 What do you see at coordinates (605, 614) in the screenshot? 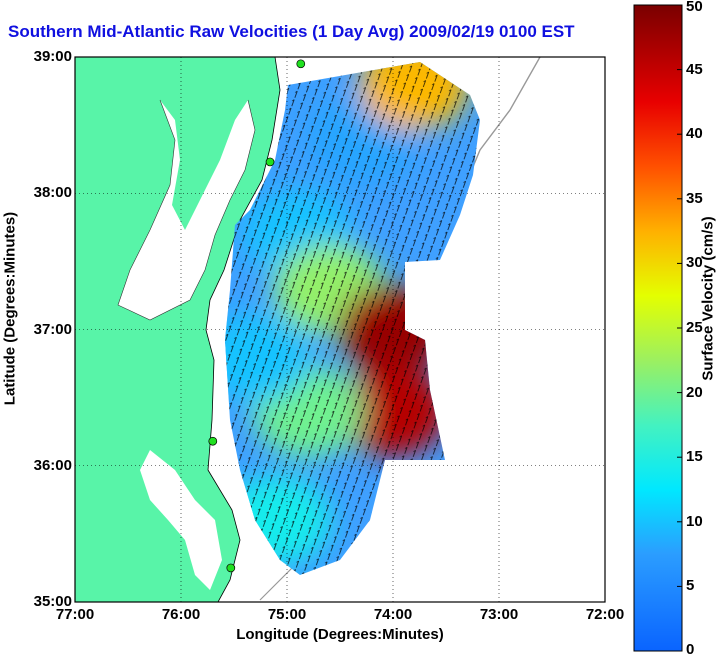
I see `x-tick-label: 72:00` at bounding box center [605, 614].